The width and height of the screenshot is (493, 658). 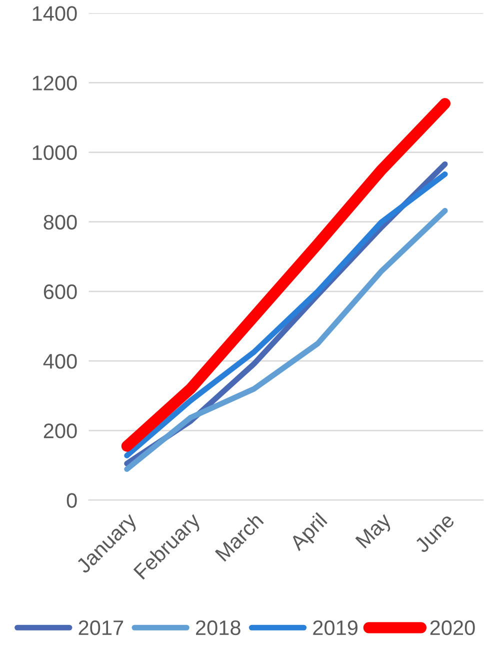 I want to click on y-tick-label: 1400, so click(x=54, y=13).